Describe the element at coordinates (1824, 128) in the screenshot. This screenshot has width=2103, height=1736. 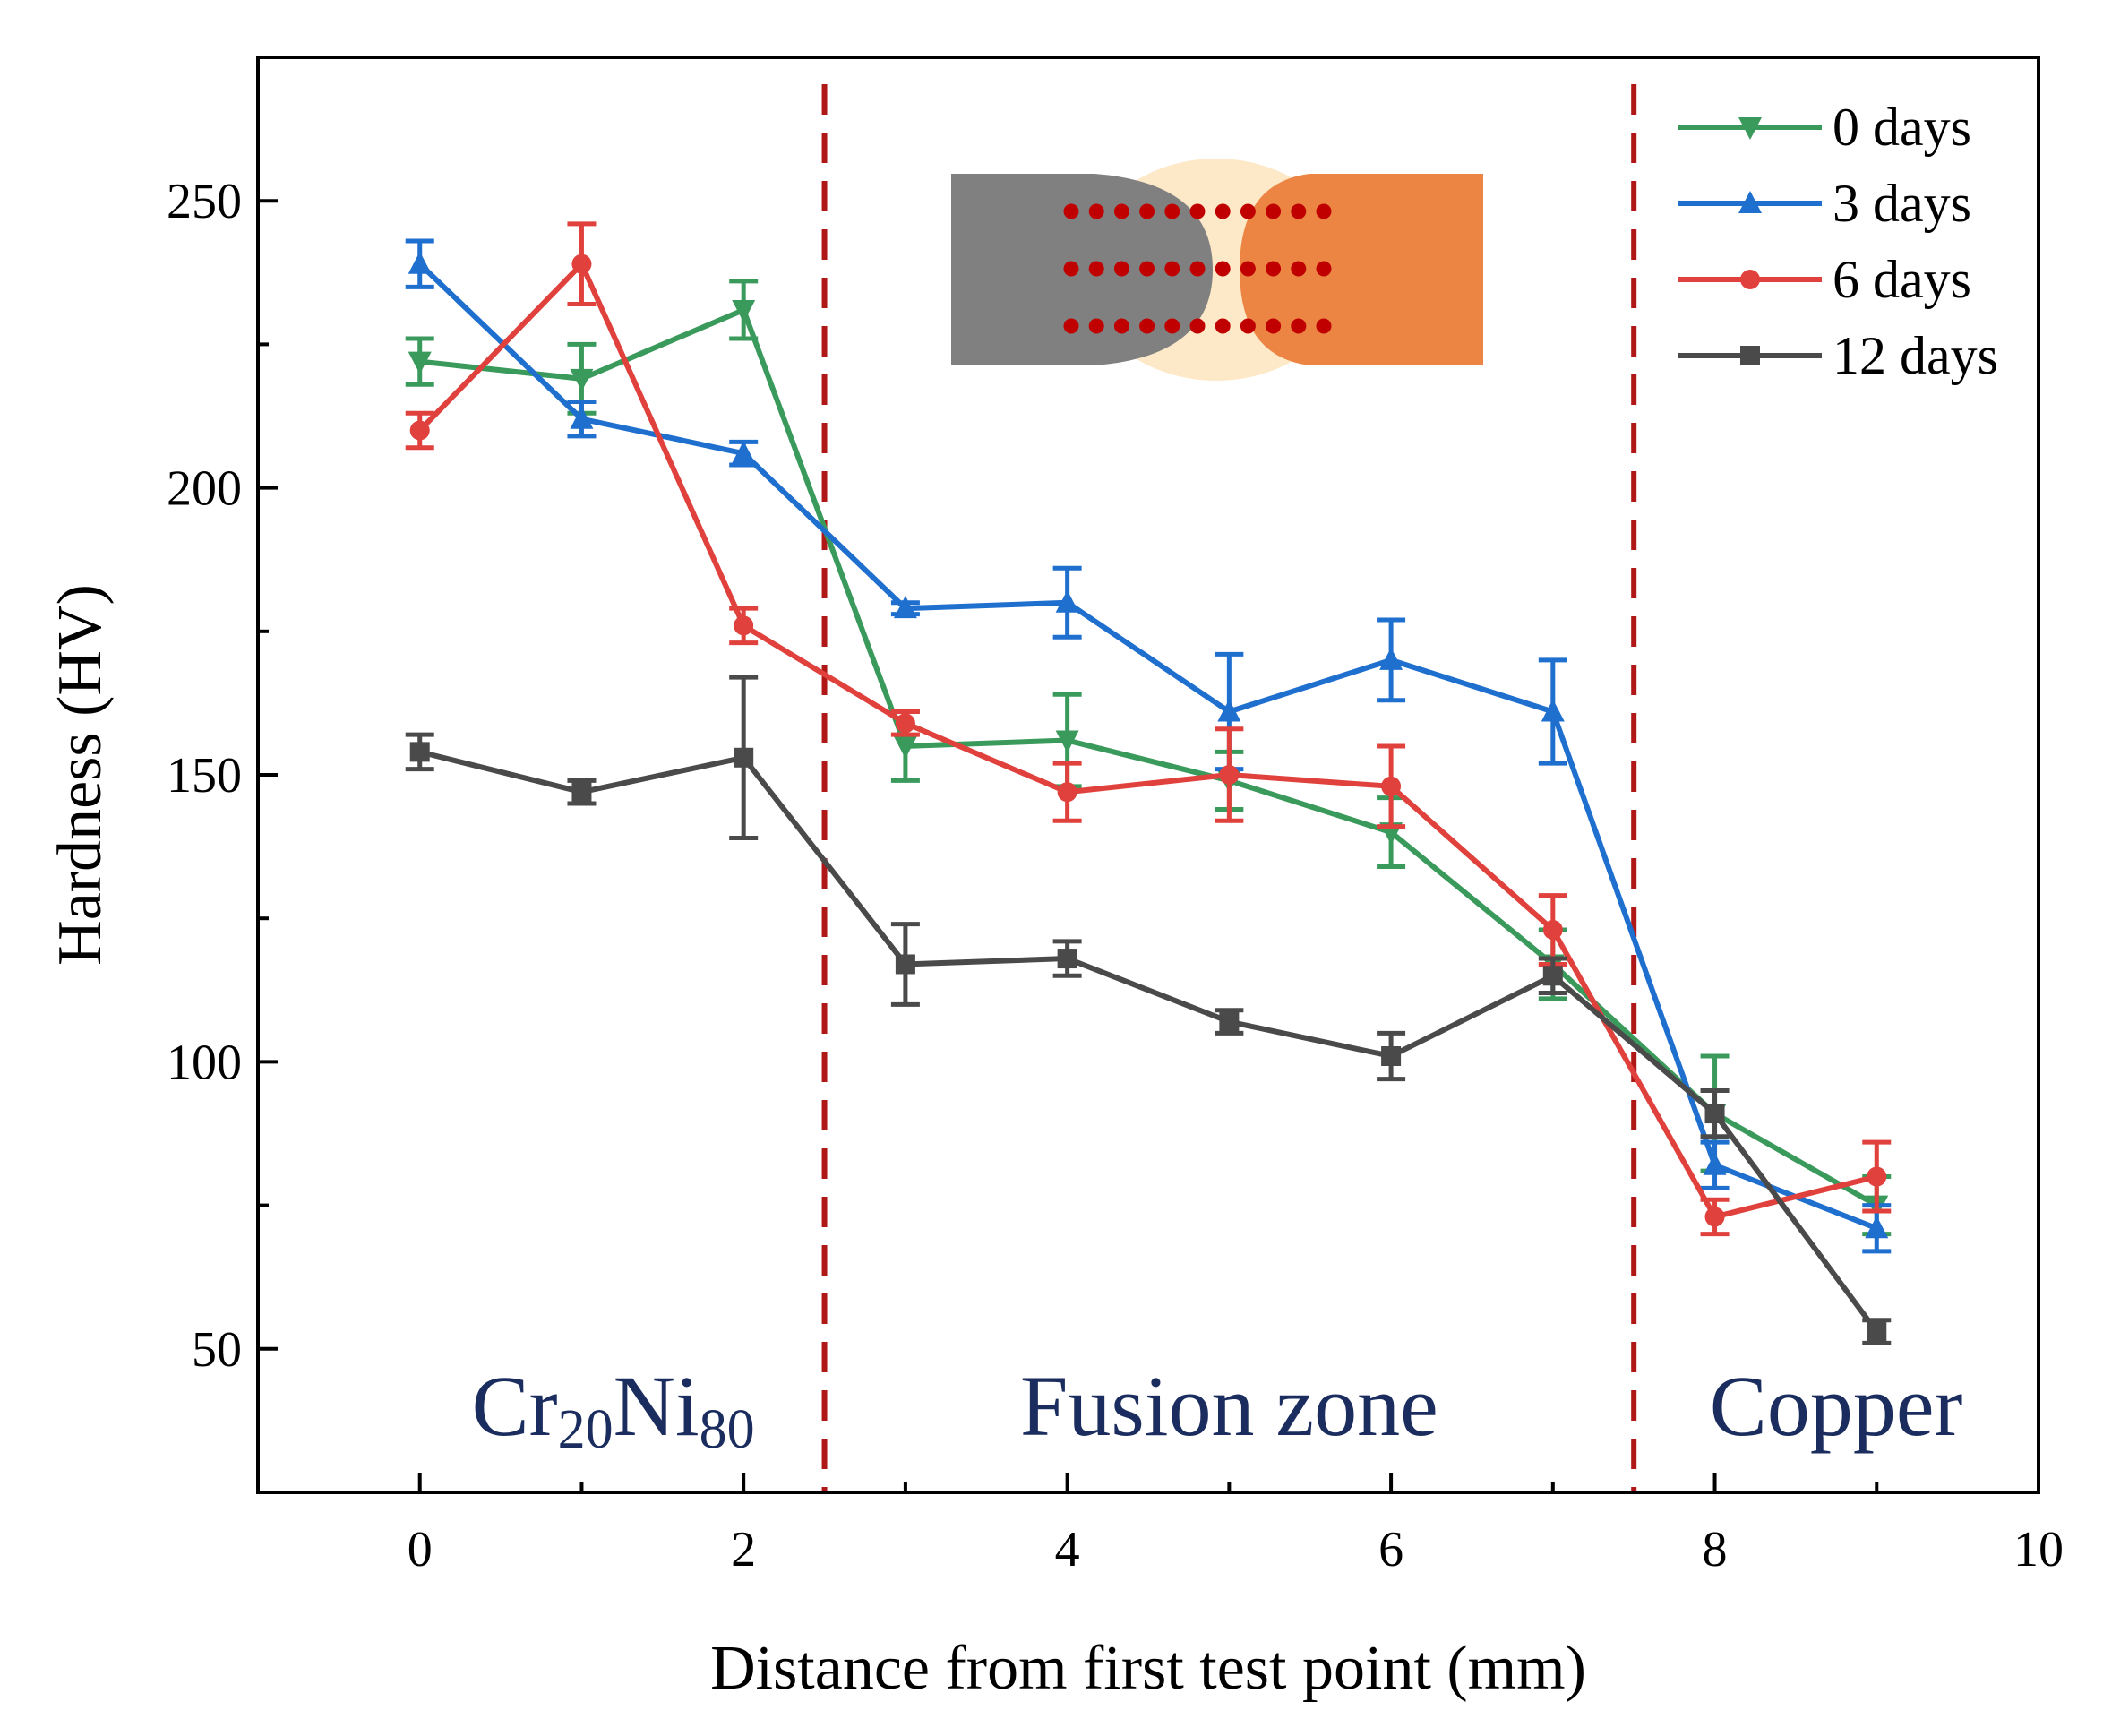
I see `legend-item-0-days: 0 days` at that location.